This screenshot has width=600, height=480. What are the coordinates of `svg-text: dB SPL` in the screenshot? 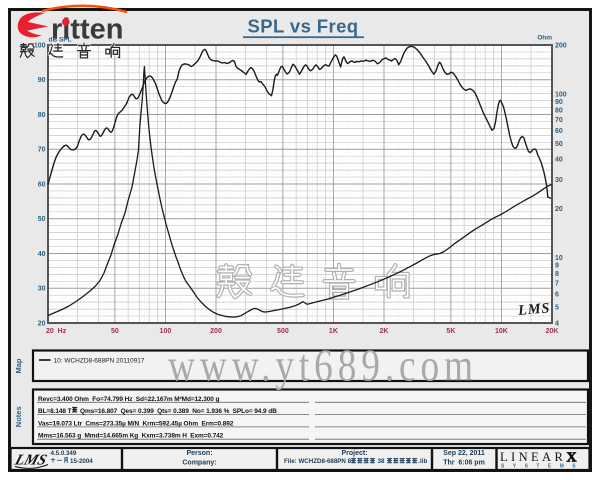 It's located at (60, 40).